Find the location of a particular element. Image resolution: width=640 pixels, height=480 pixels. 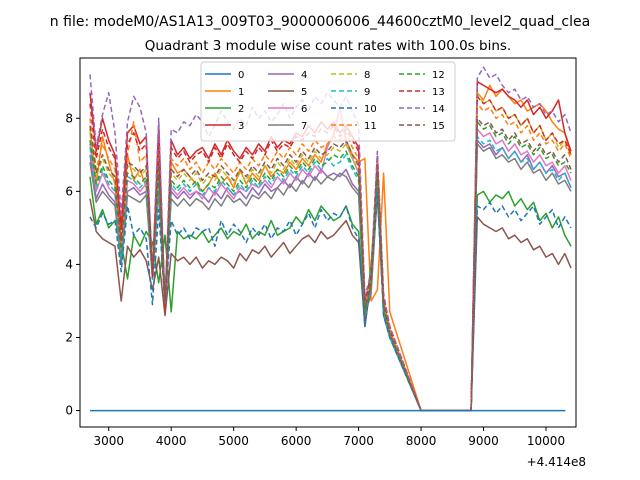

legend-label-2: 2 is located at coordinates (241, 109).